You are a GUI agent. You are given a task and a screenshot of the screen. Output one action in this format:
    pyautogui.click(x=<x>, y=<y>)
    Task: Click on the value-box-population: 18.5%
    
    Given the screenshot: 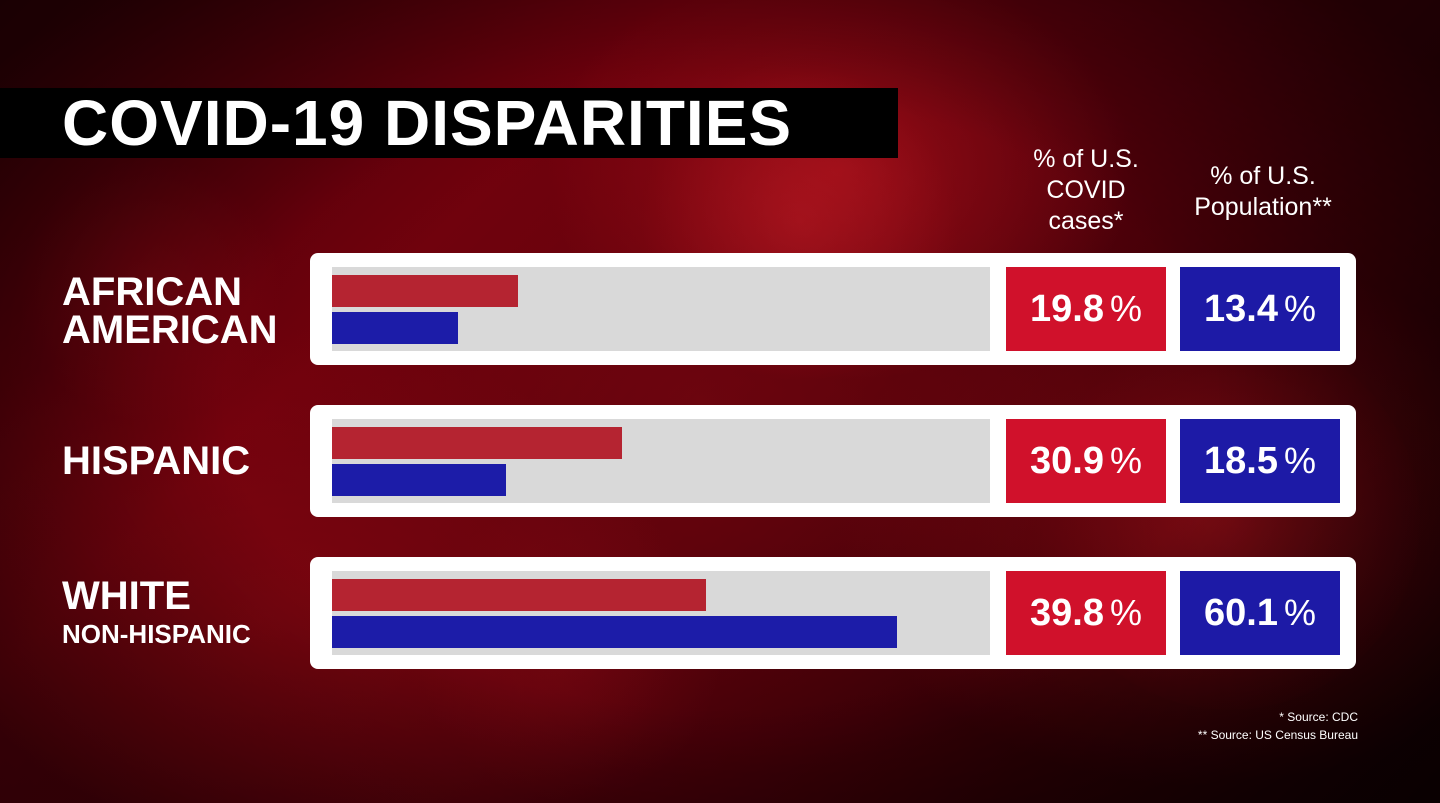 What is the action you would take?
    pyautogui.click(x=1260, y=461)
    